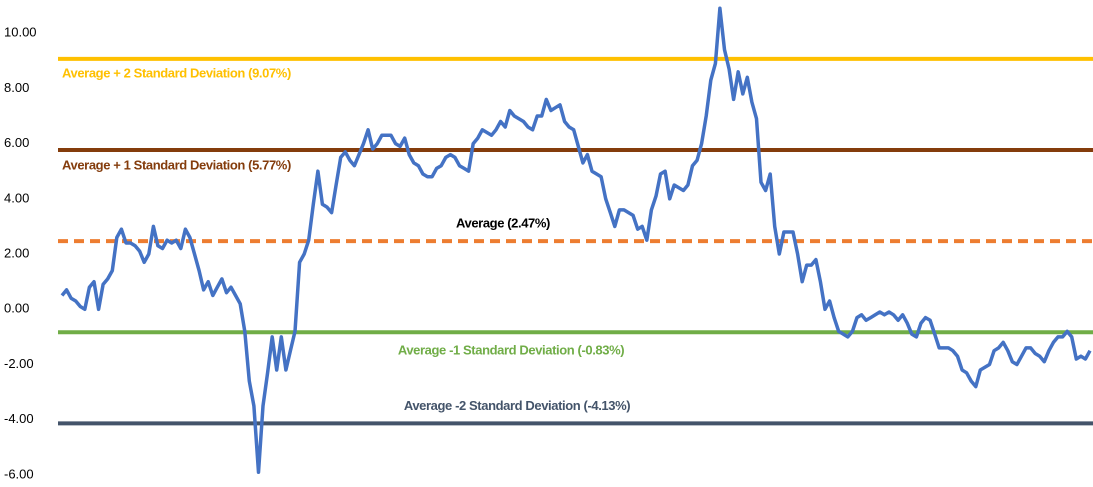 The width and height of the screenshot is (1093, 487). What do you see at coordinates (517, 405) in the screenshot?
I see `reference-label: Average -2 Standard Deviation (-4.13%)` at bounding box center [517, 405].